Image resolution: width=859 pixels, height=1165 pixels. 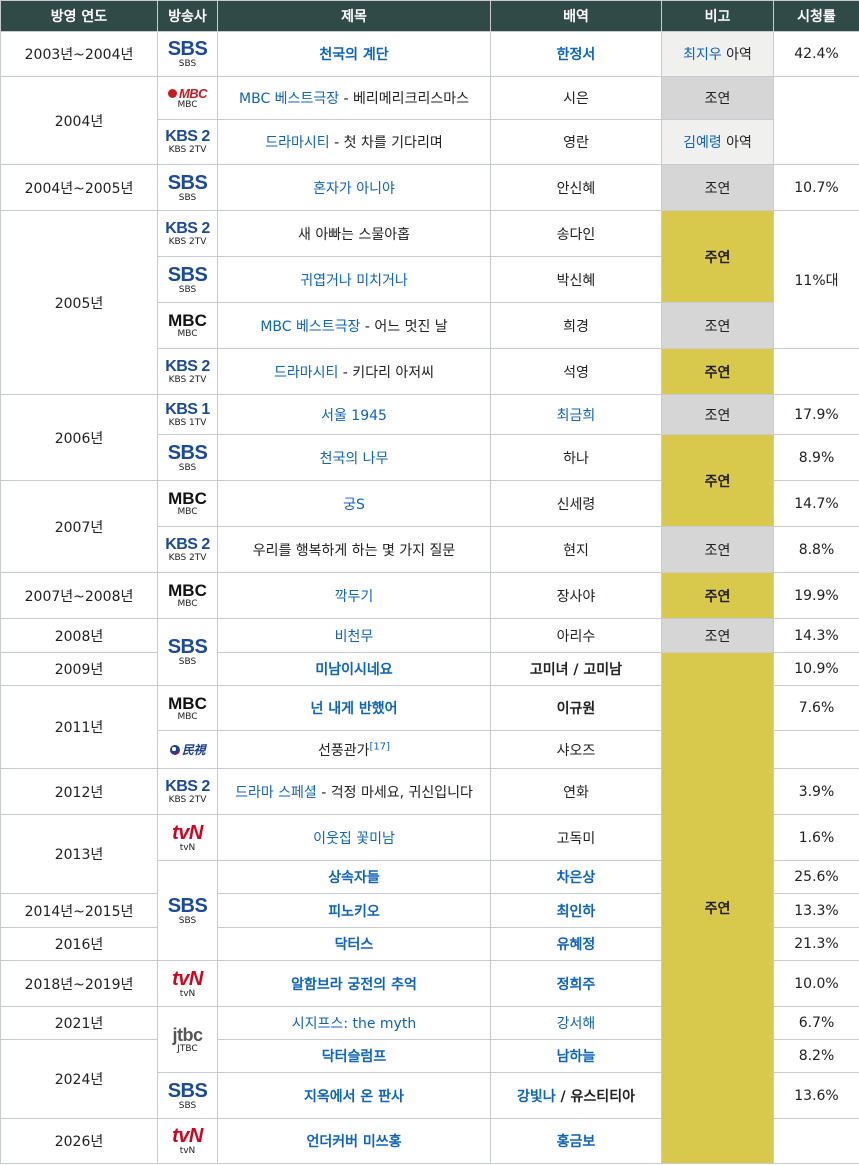 I want to click on kbs1-logo-icon: KBS 1 KBS 1TV, so click(x=187, y=414).